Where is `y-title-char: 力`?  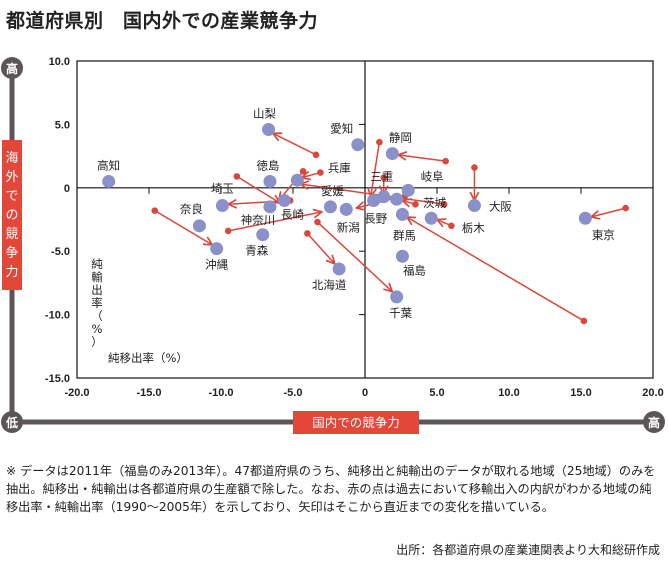 y-title-char: 力 is located at coordinates (11, 272).